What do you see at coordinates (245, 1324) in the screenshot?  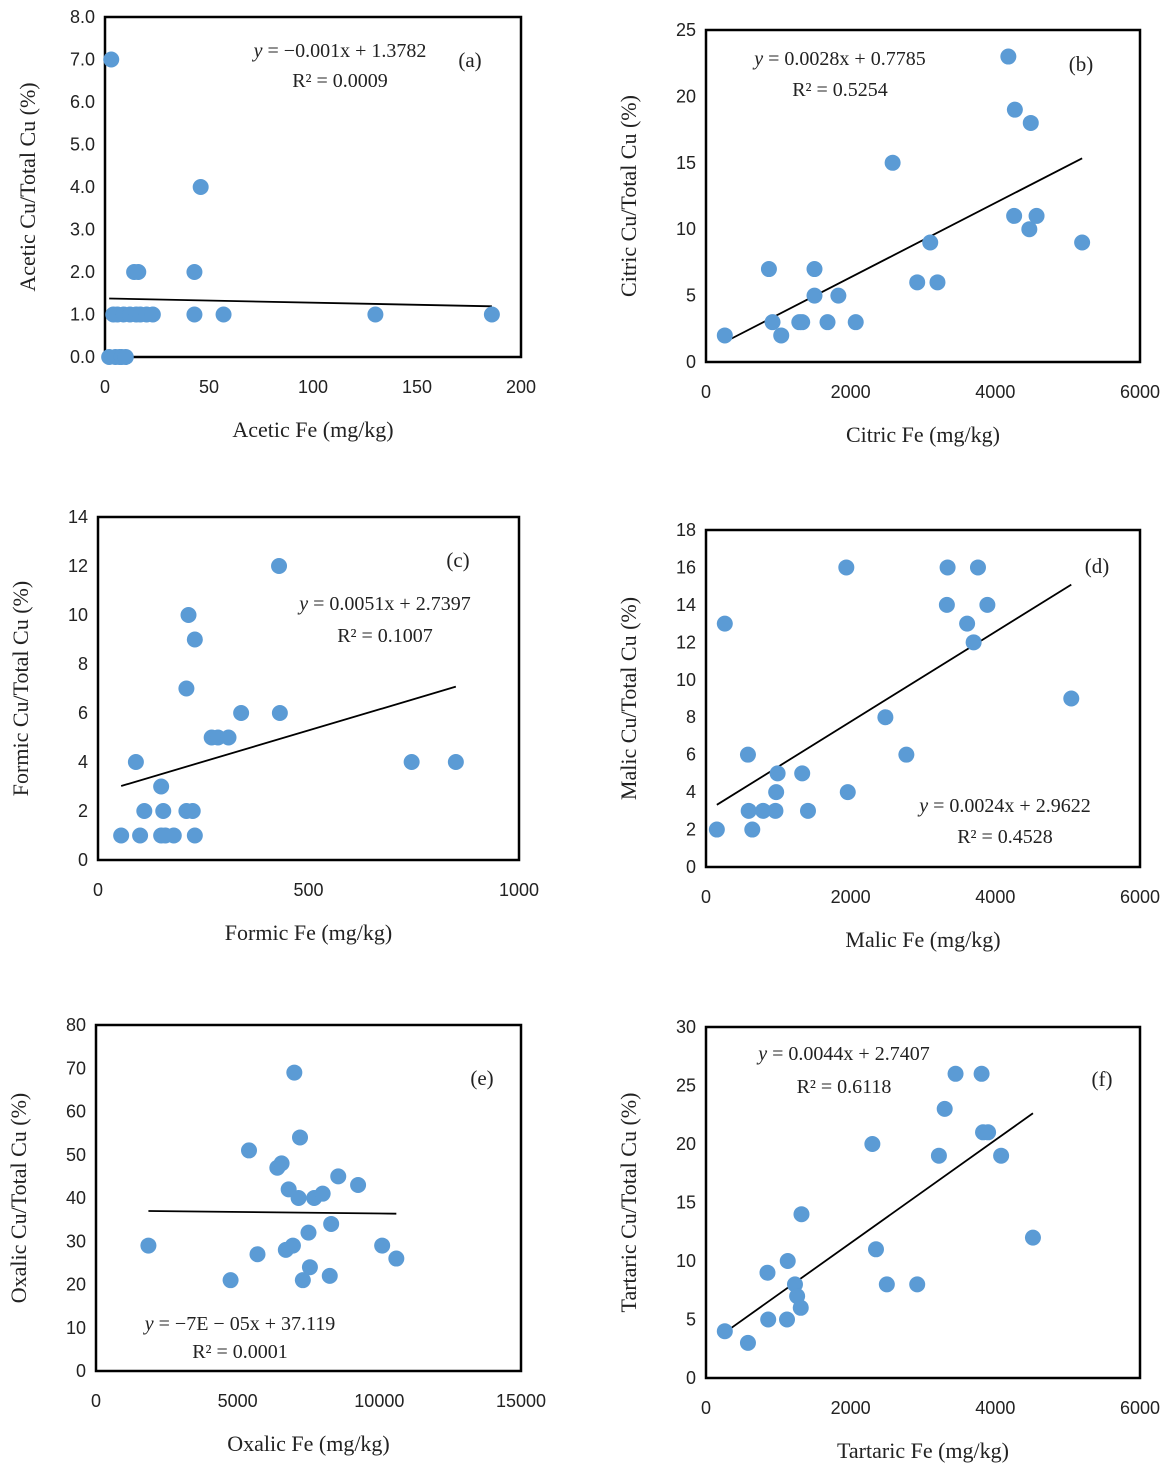 I see `equation-rhs: = −7E − 05x + 37.119` at bounding box center [245, 1324].